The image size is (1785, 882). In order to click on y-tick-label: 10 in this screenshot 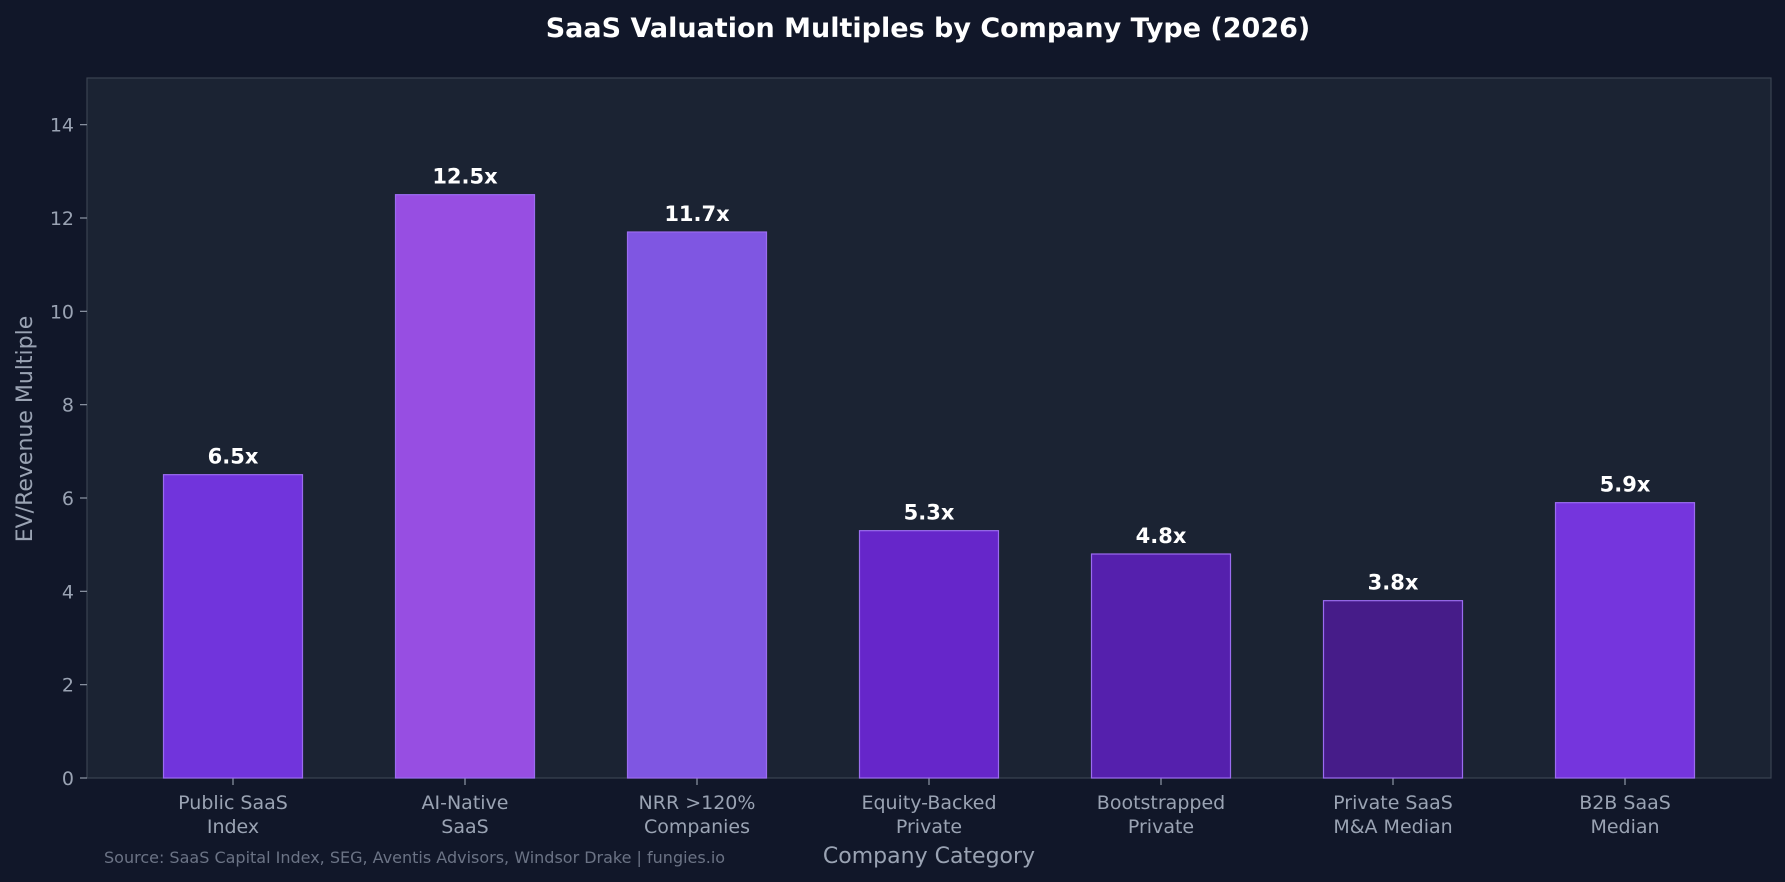, I will do `click(62, 312)`.